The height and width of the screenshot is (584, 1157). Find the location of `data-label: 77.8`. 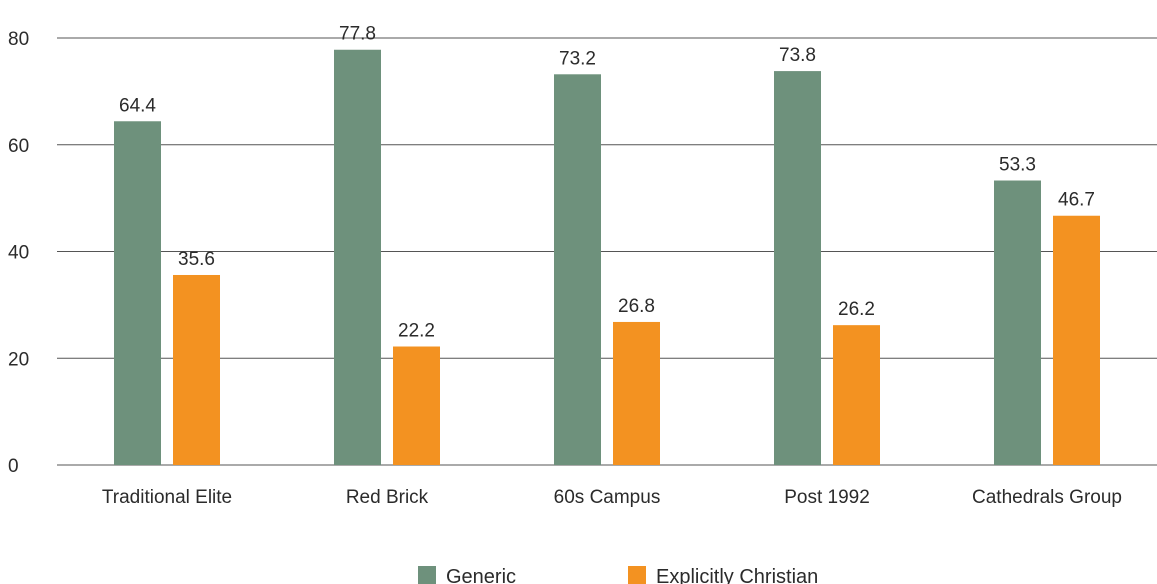

data-label: 77.8 is located at coordinates (357, 34).